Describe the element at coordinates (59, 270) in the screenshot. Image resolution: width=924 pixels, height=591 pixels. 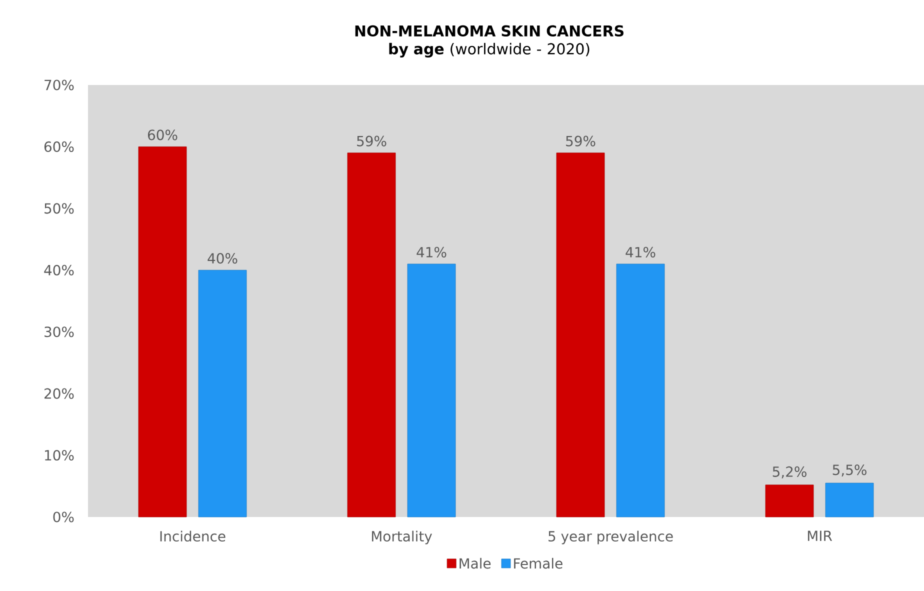
I see `y-tick-label: 40%` at that location.